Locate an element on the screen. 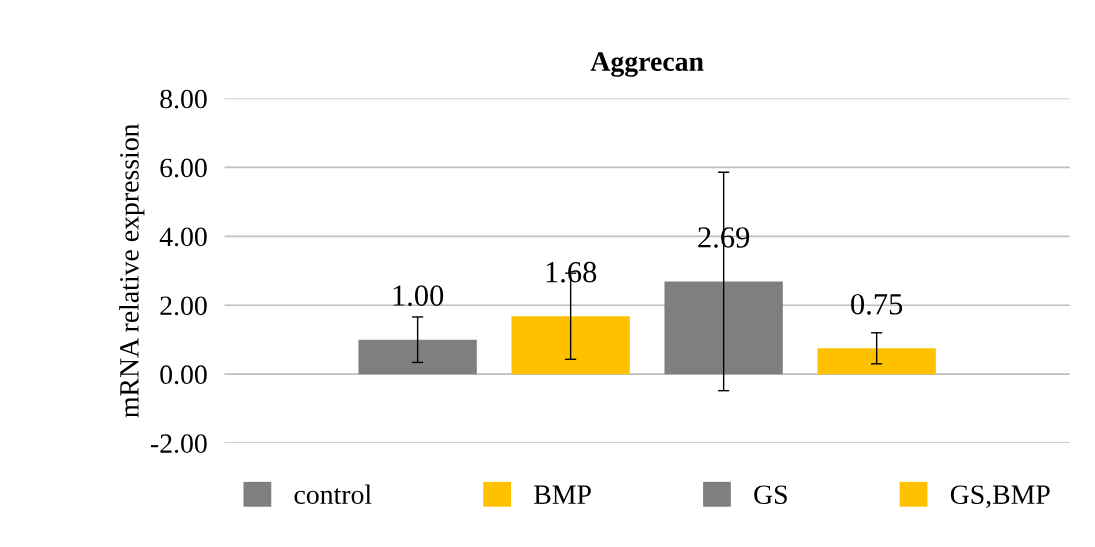  legend-label: GS is located at coordinates (770, 495).